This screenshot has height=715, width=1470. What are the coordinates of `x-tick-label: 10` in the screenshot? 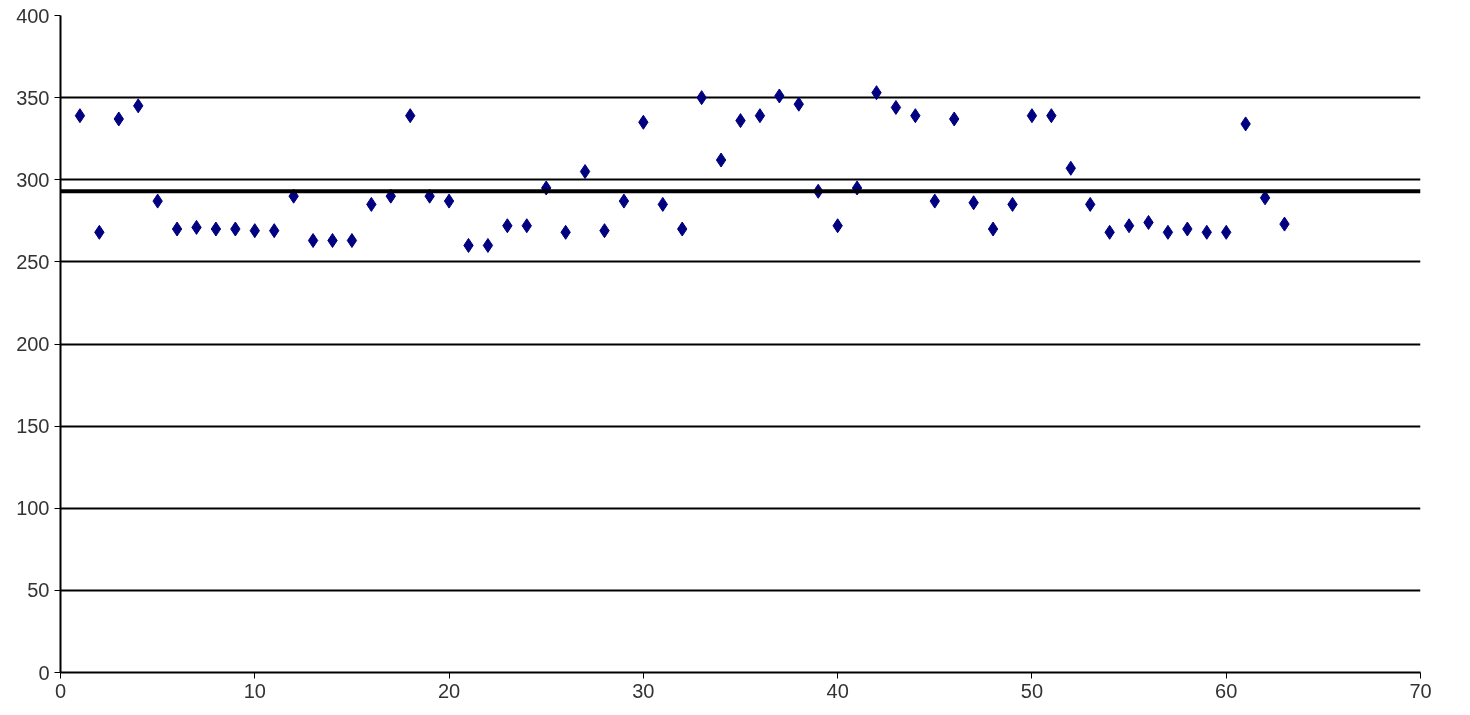 It's located at (254, 690).